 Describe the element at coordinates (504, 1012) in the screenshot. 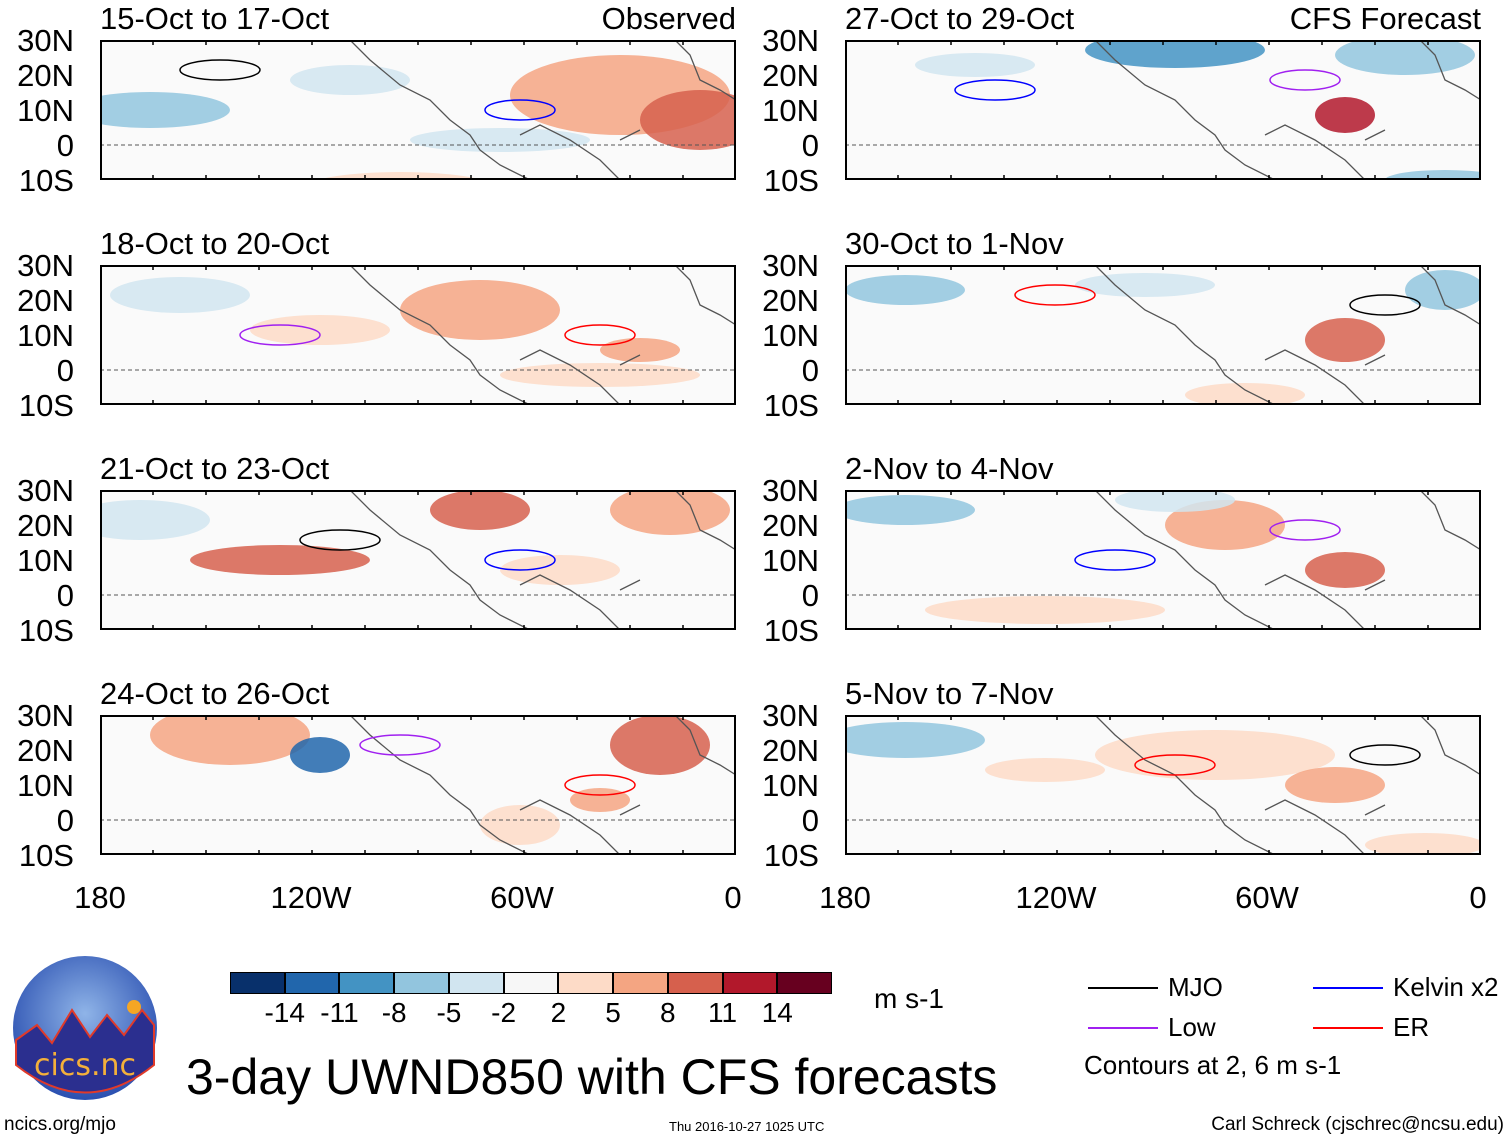

I see `colorbar-label: -2` at that location.